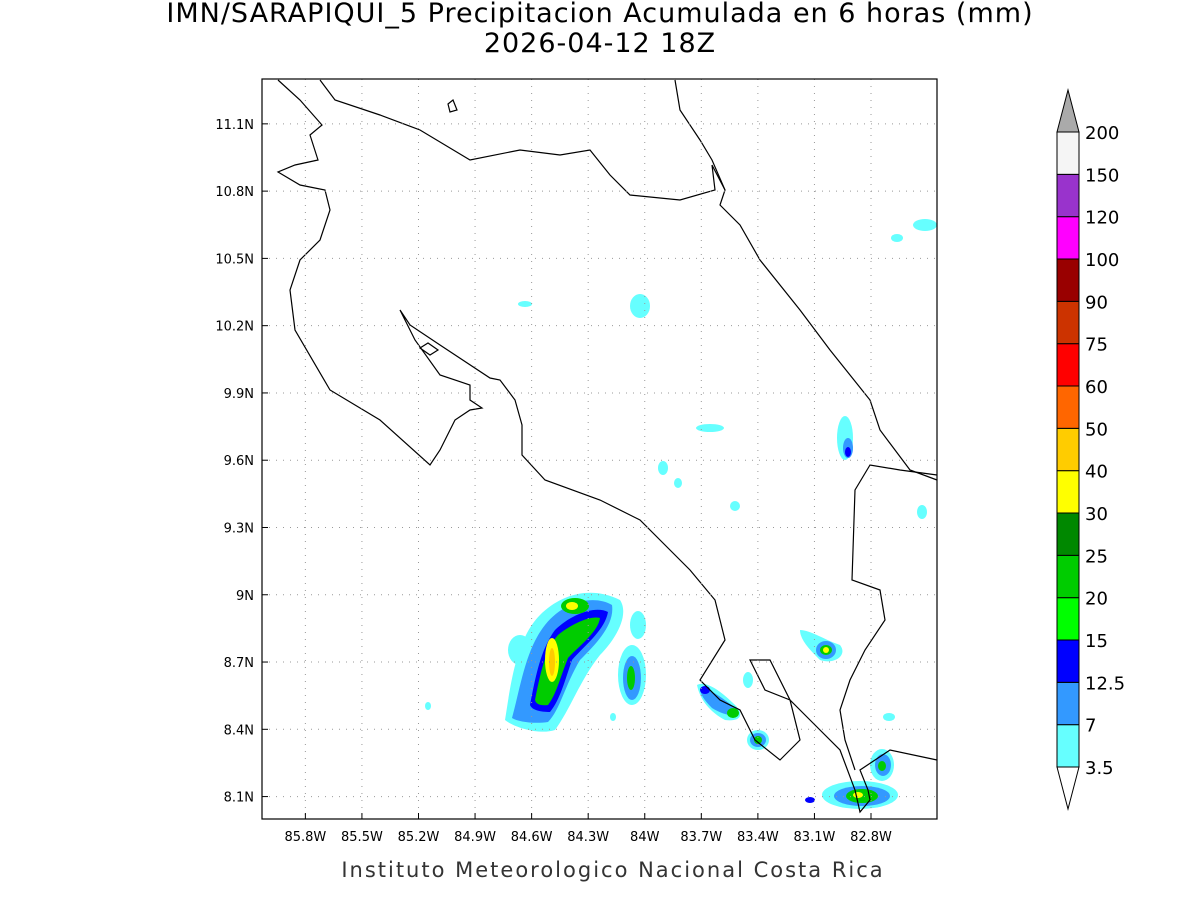 This screenshot has width=1200, height=900. I want to click on y-tick-label: 10.5N, so click(234, 259).